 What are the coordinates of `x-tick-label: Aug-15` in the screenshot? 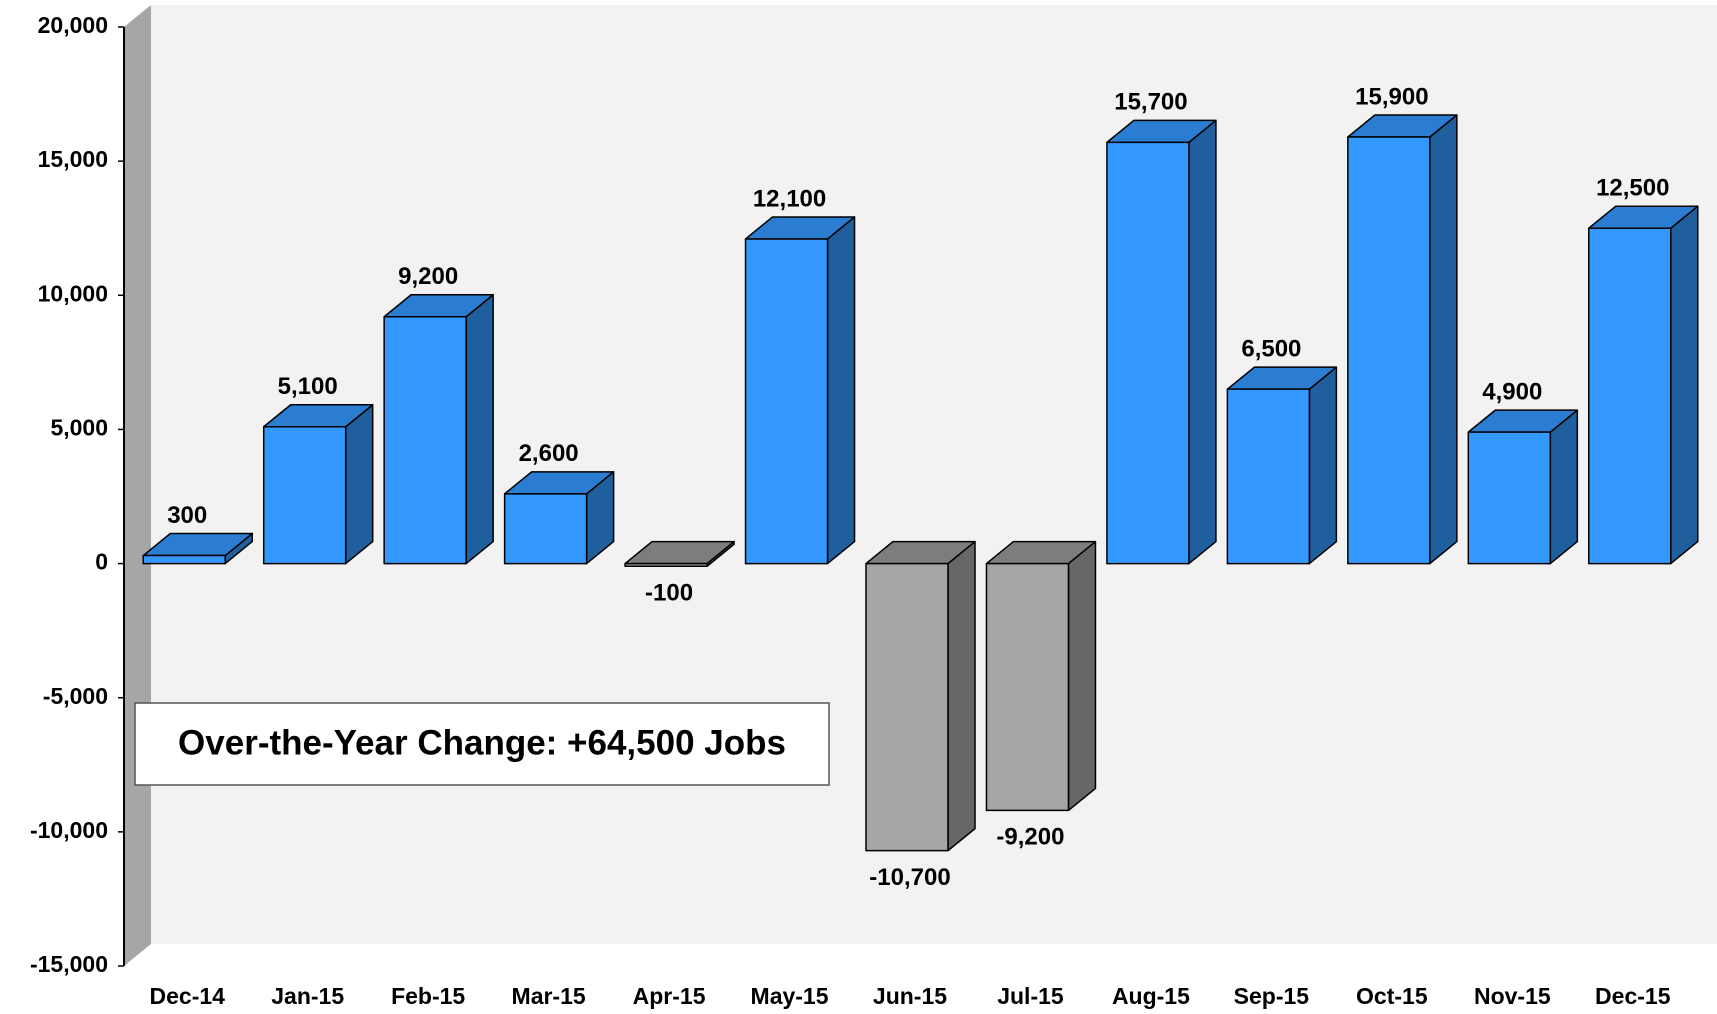 It's located at (1151, 996).